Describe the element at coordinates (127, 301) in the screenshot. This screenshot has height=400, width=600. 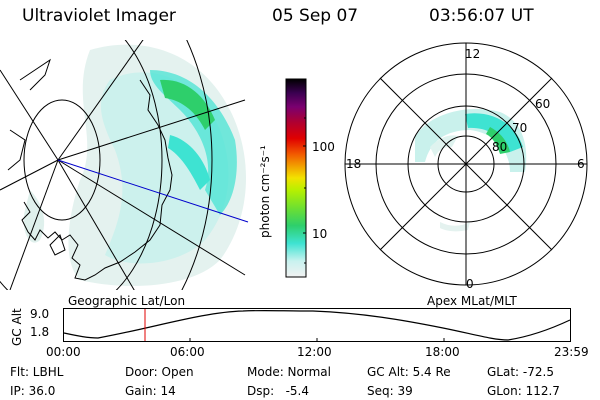
I see `geographic-panel-label: Geographic Lat/Lon` at that location.